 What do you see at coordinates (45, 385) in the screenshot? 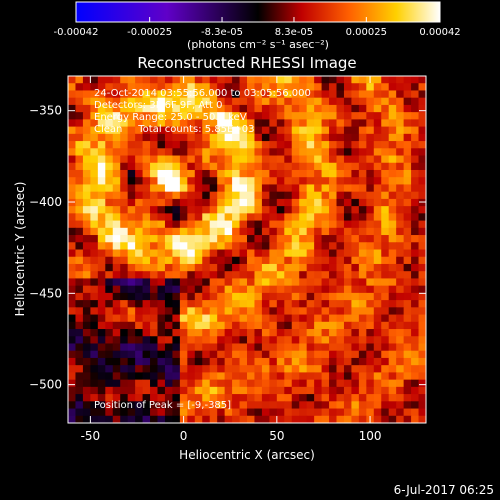
I see `y-tick-label: −500` at bounding box center [45, 385].